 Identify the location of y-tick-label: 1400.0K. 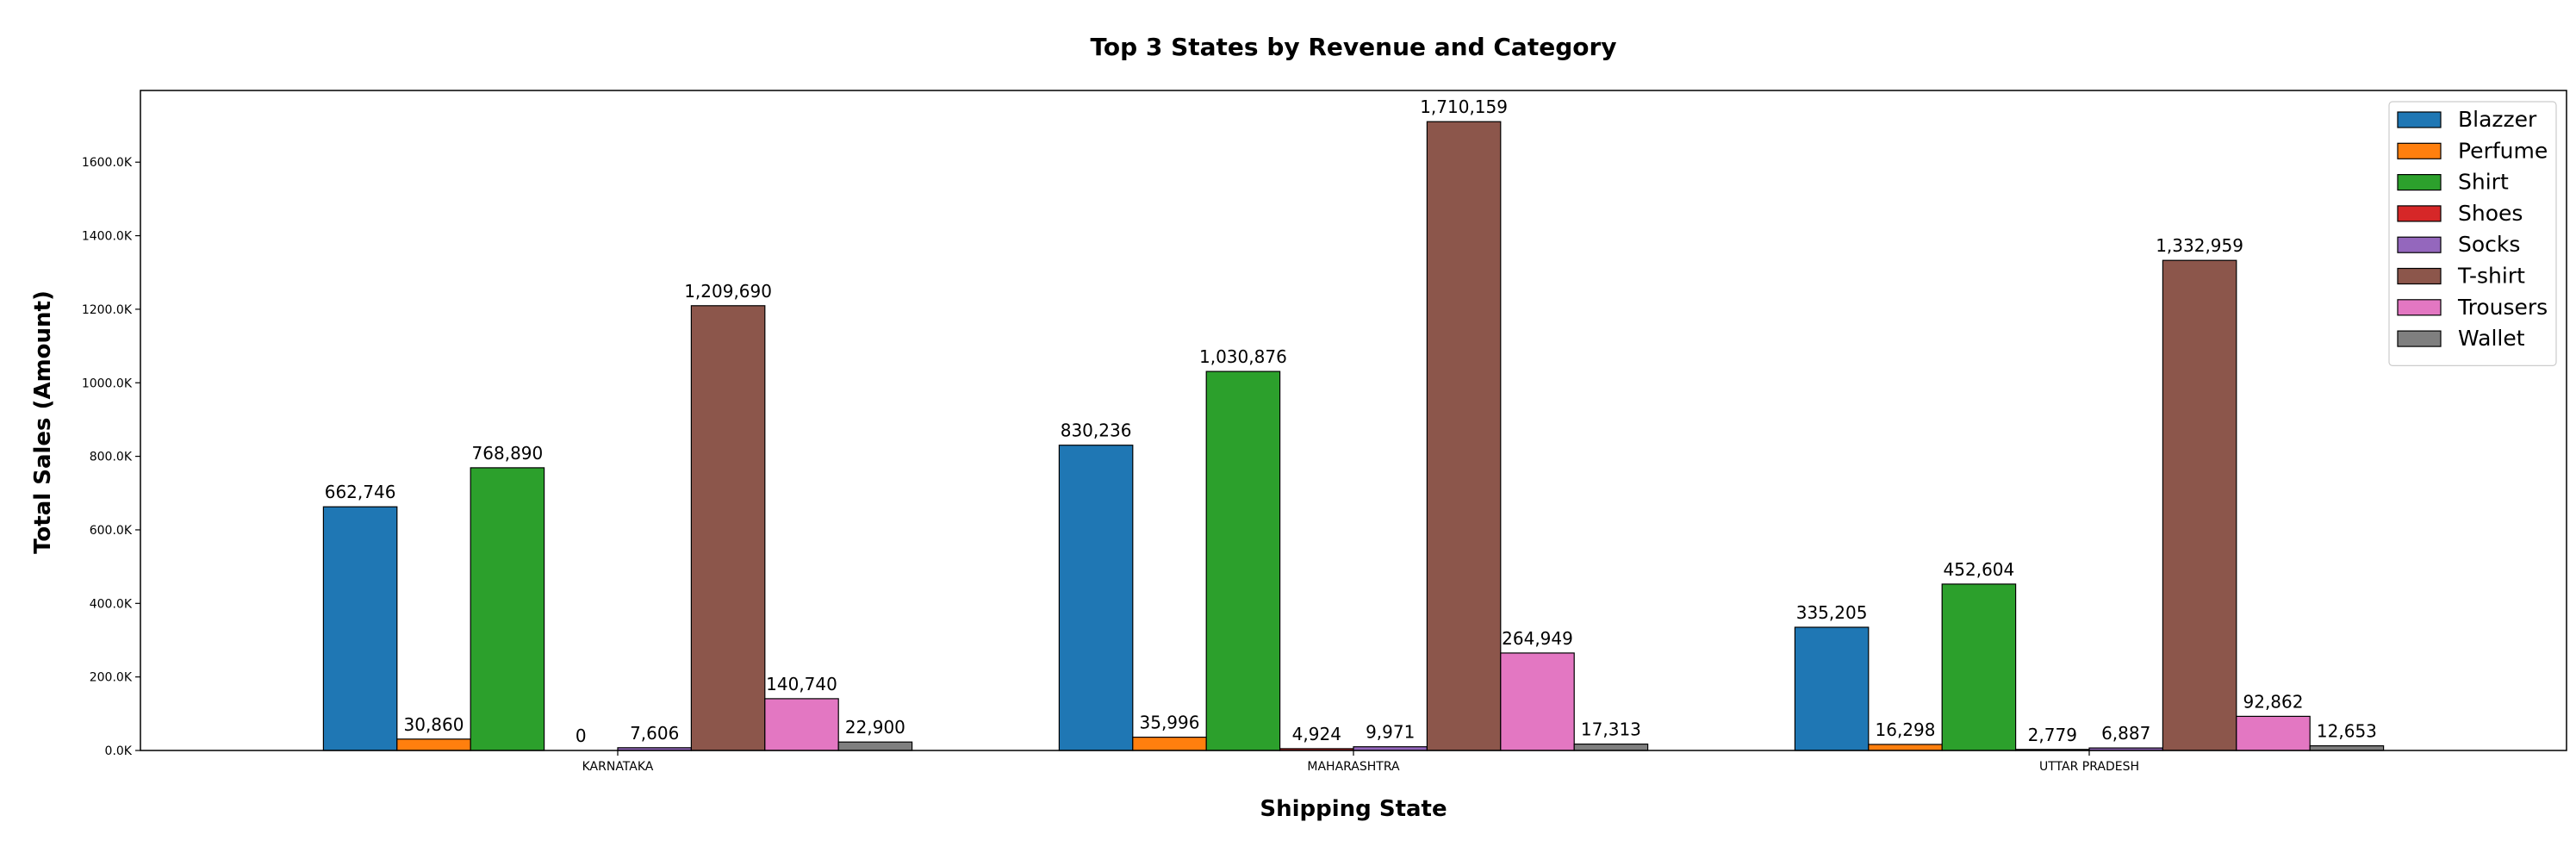
(108, 237).